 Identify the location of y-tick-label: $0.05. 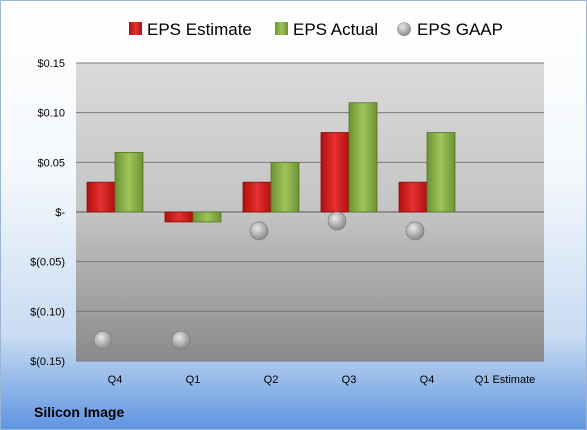
(51, 163).